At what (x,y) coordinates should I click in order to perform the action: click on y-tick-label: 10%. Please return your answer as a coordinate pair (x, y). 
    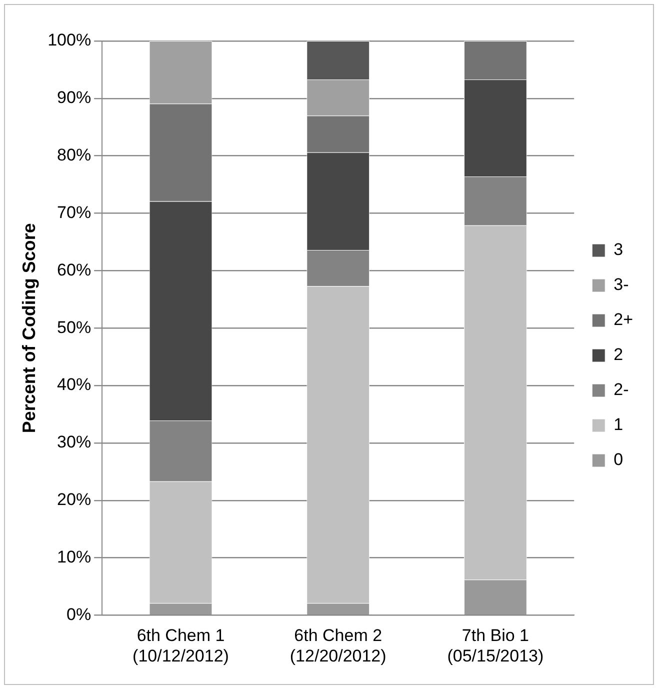
    Looking at the image, I should click on (74, 556).